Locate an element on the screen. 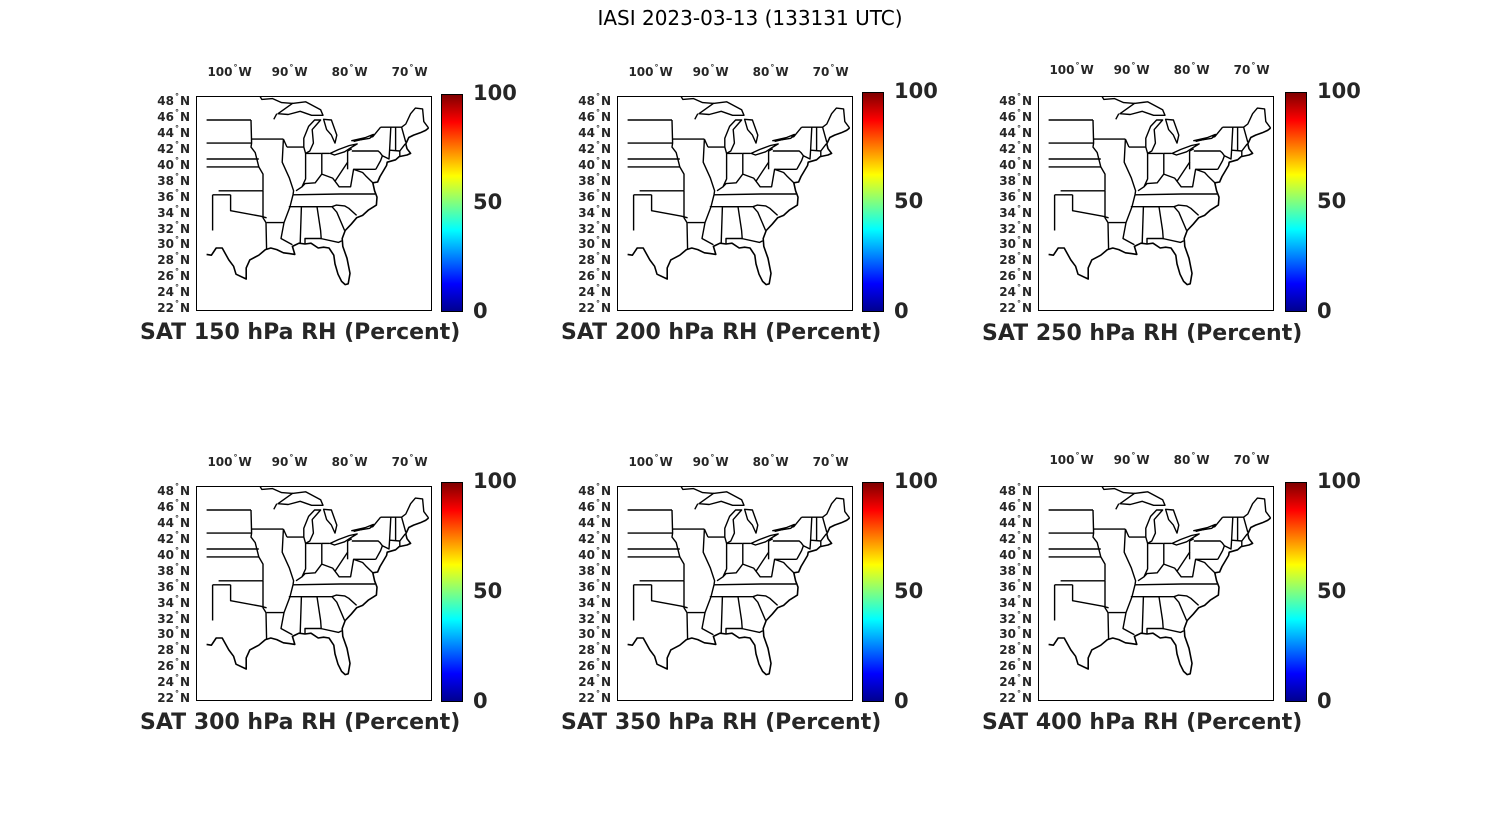  panel-title: SAT 350 hPa RH (Percent) is located at coordinates (721, 722).